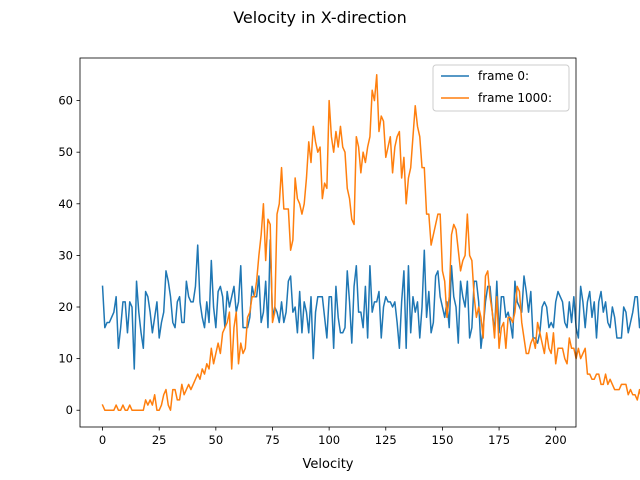  Describe the element at coordinates (503, 76) in the screenshot. I see `legend-label-1: frame 0:` at that location.